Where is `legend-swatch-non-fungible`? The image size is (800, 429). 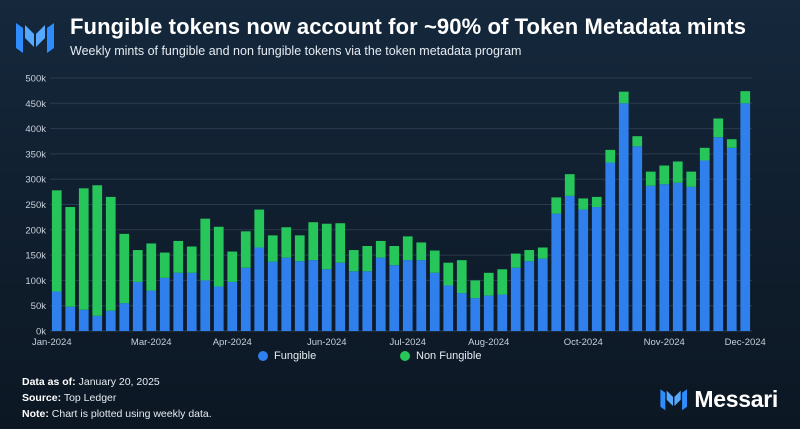 legend-swatch-non-fungible is located at coordinates (405, 356).